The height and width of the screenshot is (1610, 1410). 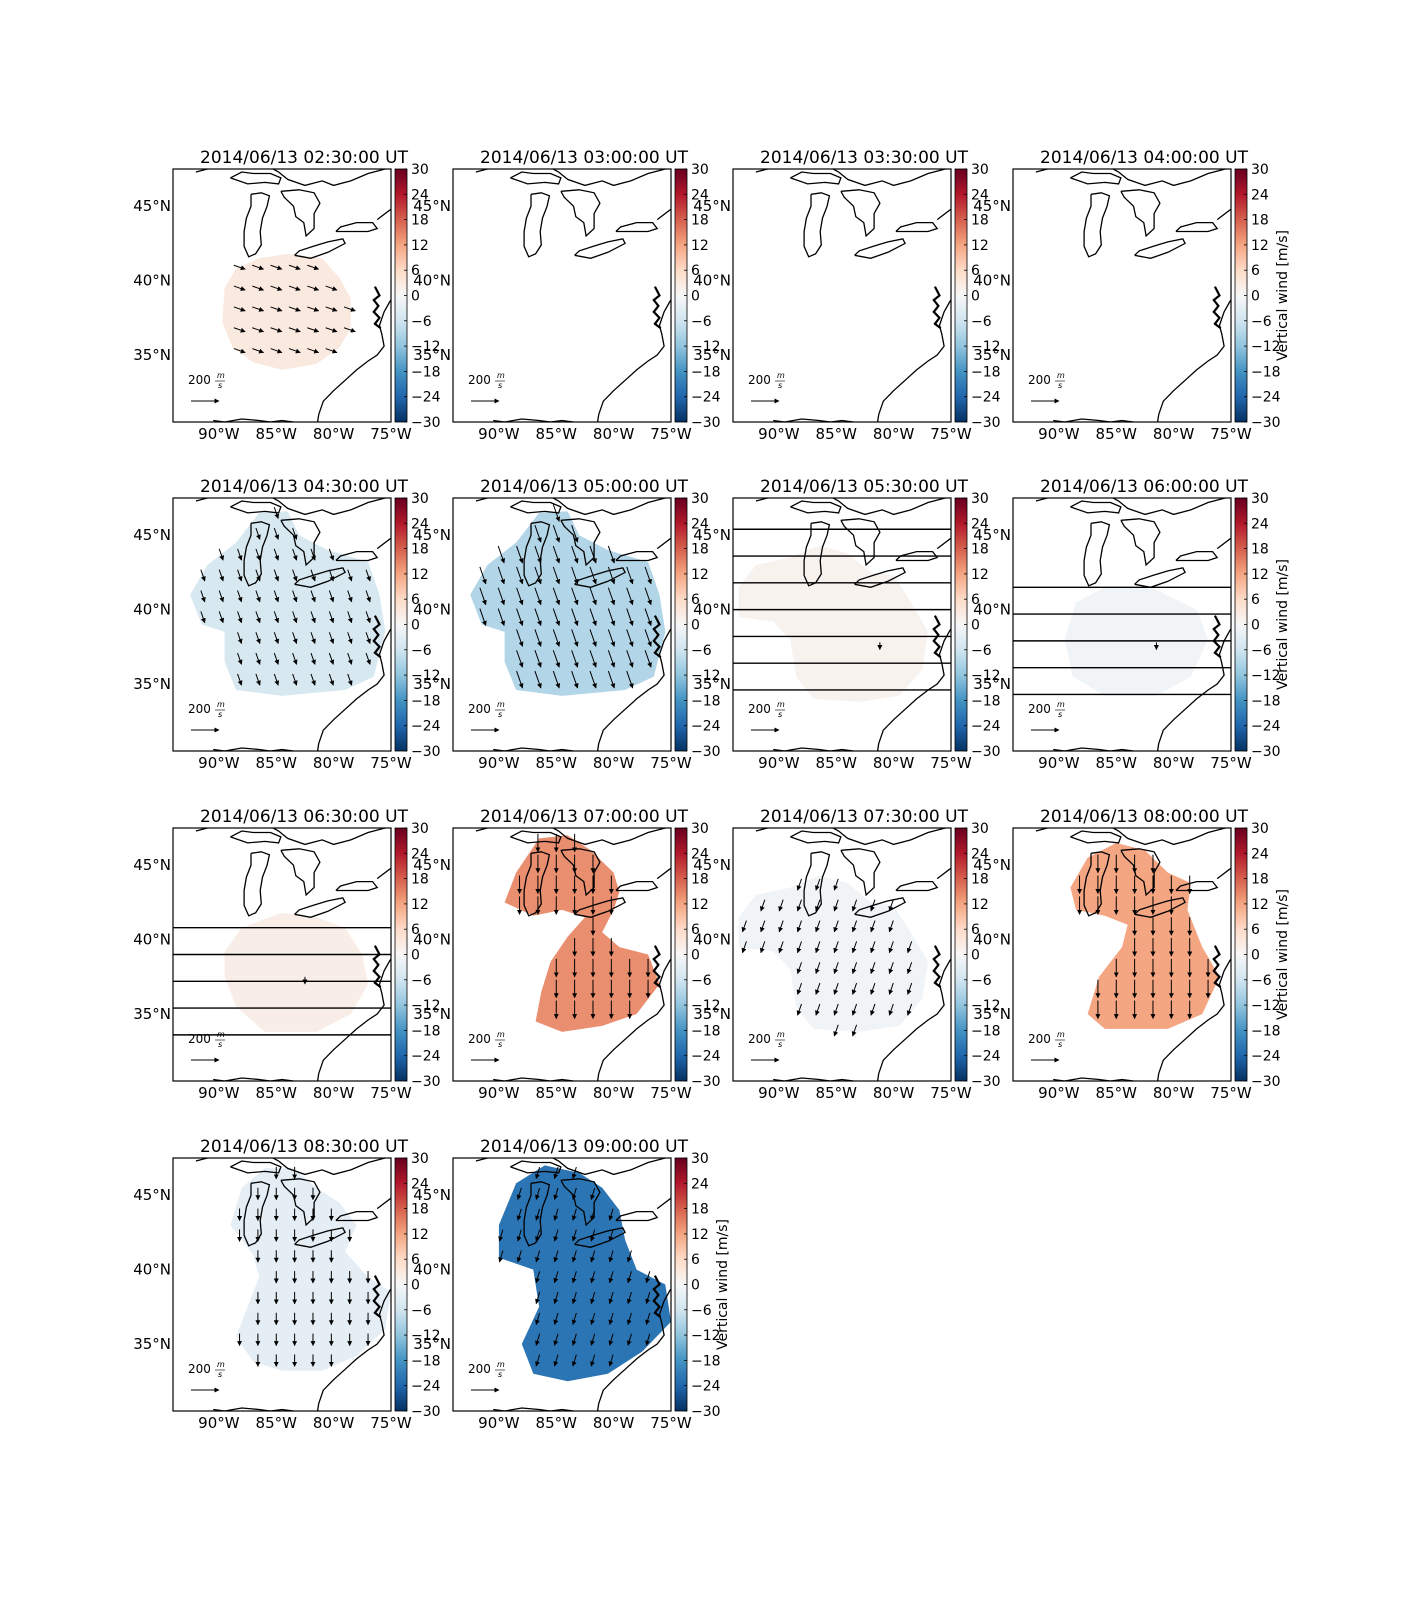 What do you see at coordinates (1260, 499) in the screenshot?
I see `colorbar-tick-label: 30` at bounding box center [1260, 499].